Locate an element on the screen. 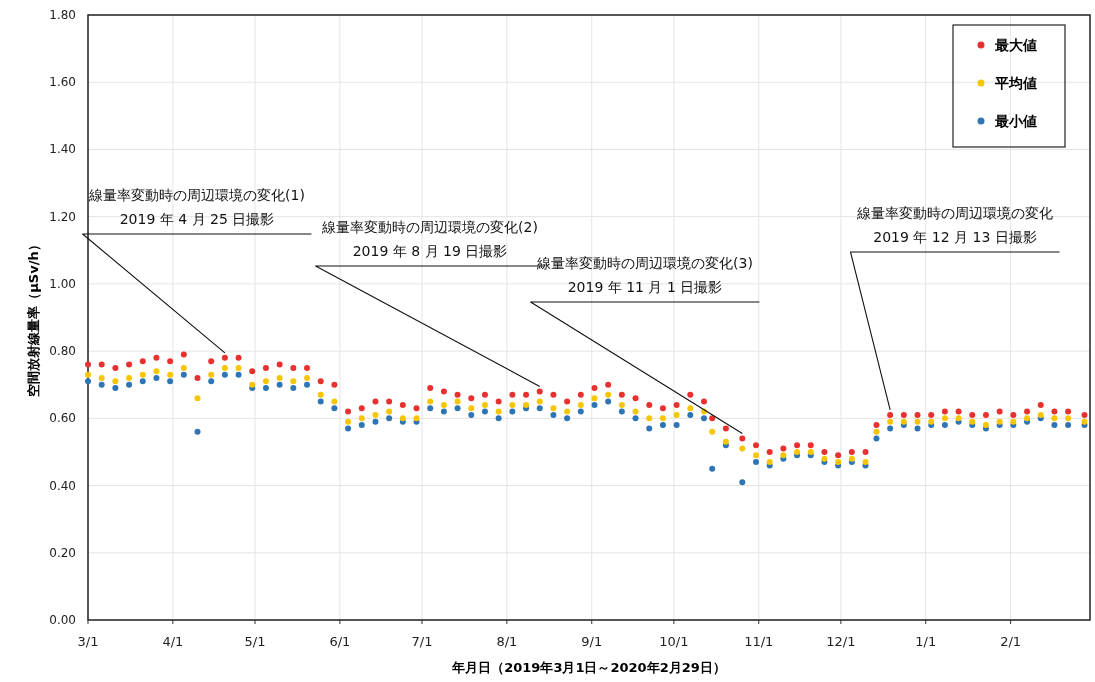  x-tick-label: 5/1 is located at coordinates (255, 641).